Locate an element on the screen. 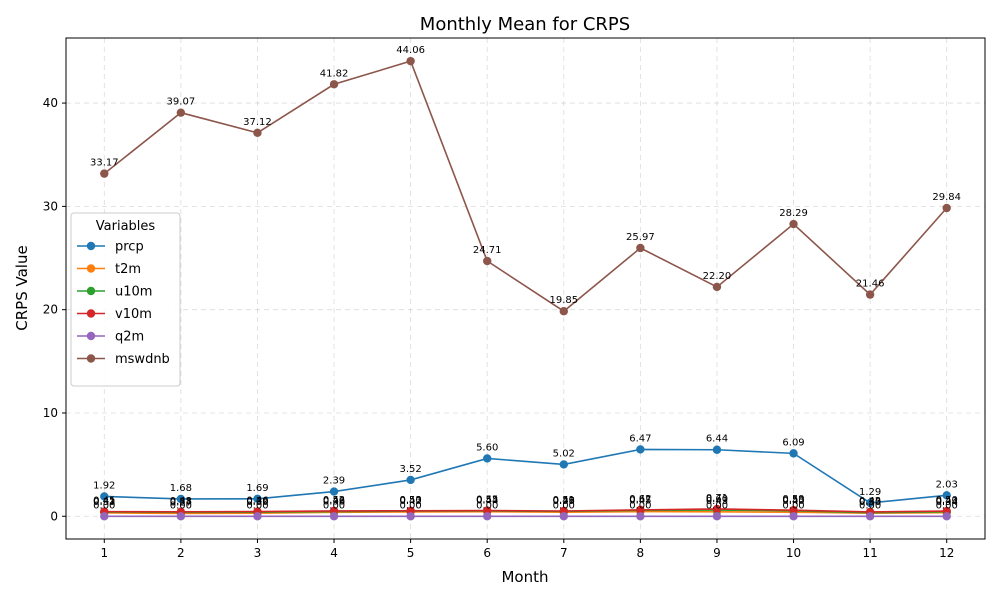 This screenshot has width=1000, height=600. data-label-u10m: 0.38 is located at coordinates (181, 501).